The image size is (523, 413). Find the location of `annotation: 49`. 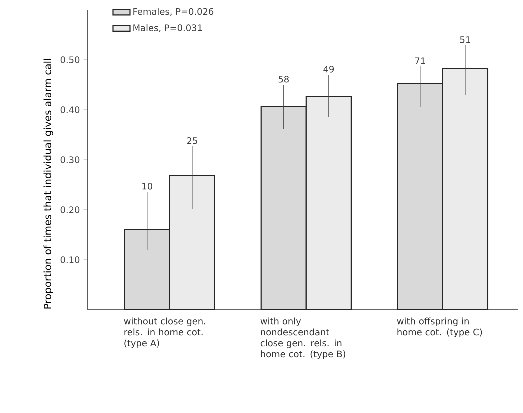

annotation: 49 is located at coordinates (329, 69).